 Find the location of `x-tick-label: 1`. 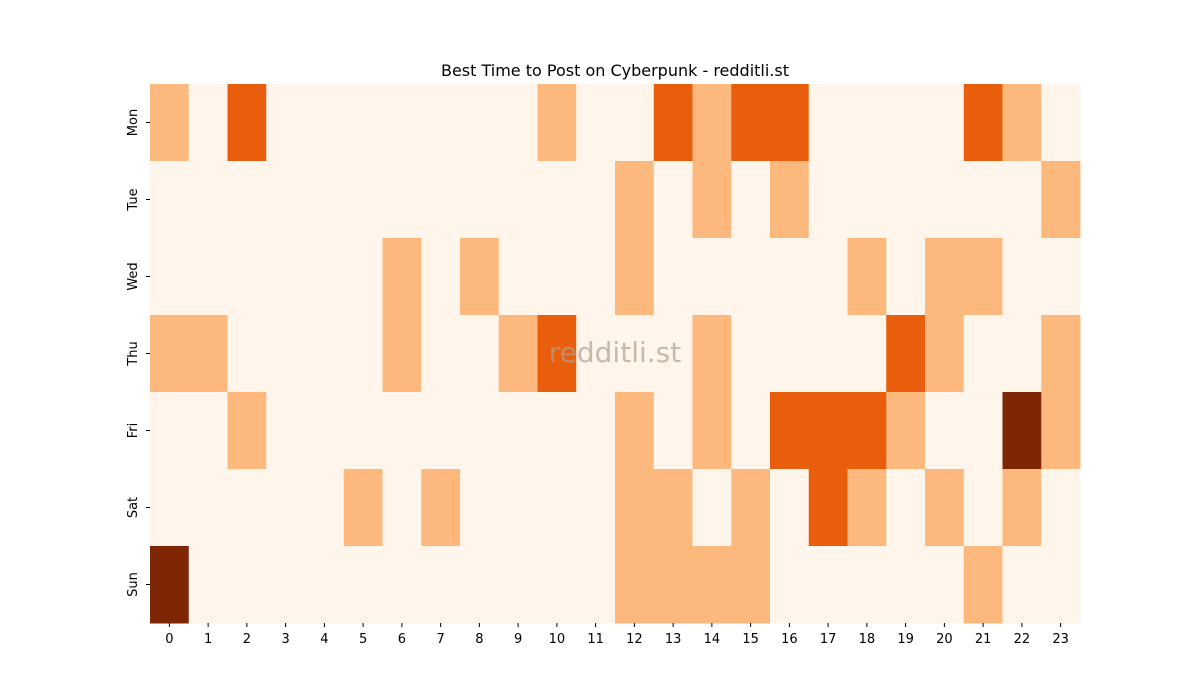

x-tick-label: 1 is located at coordinates (208, 639).